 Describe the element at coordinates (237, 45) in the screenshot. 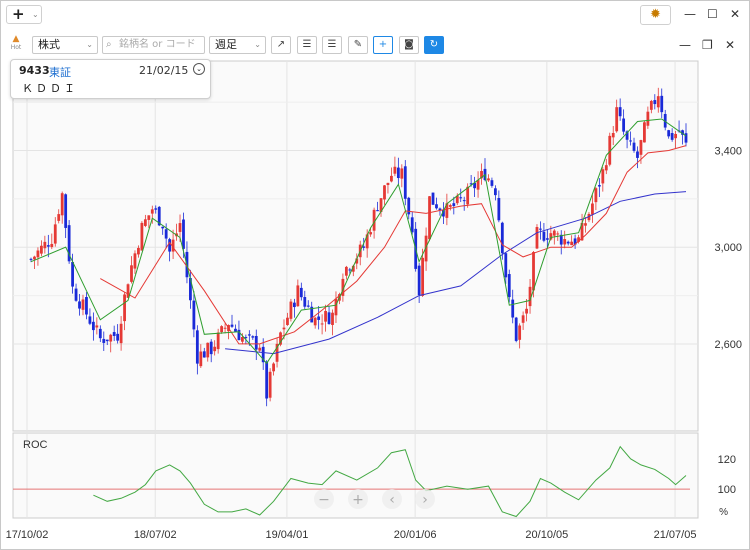

I see `period-select: 週足 ⌄` at that location.